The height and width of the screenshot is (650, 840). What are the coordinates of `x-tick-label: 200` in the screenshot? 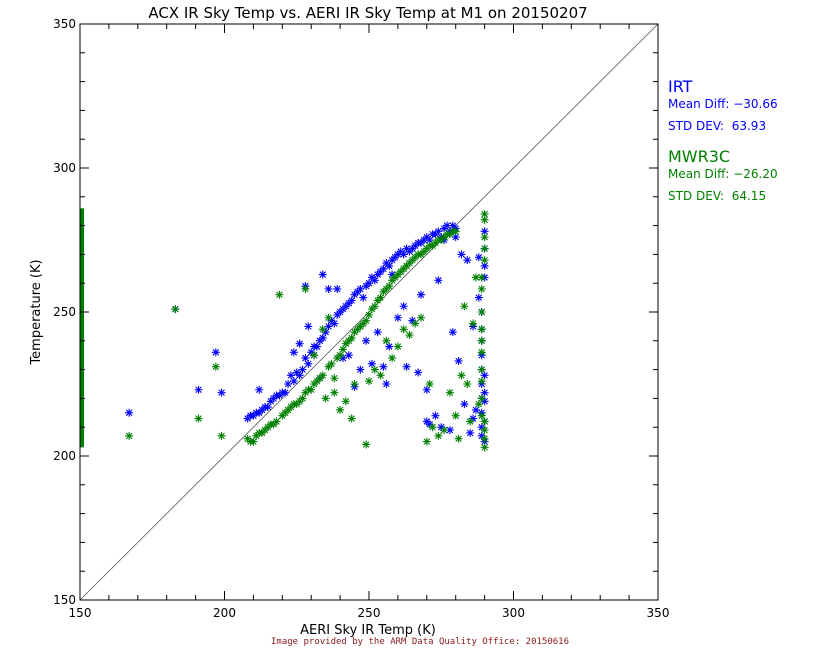 It's located at (224, 613).